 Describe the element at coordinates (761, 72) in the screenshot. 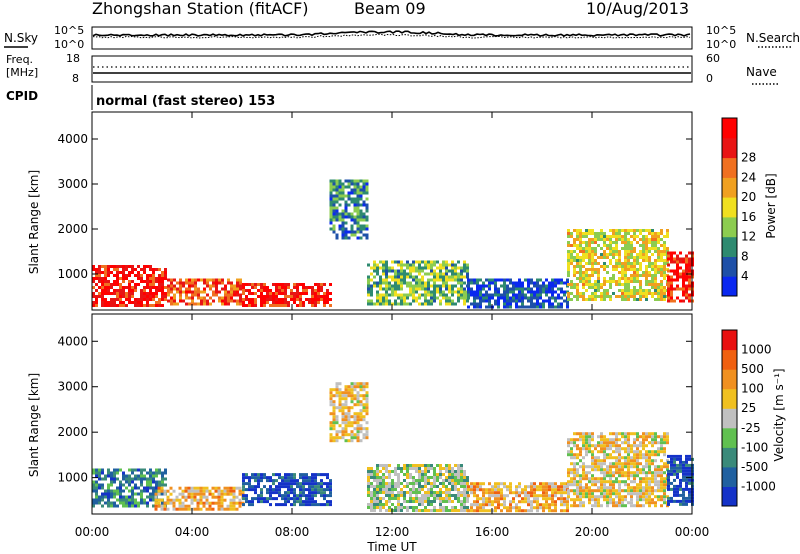

I see `nave-label: Nave` at that location.